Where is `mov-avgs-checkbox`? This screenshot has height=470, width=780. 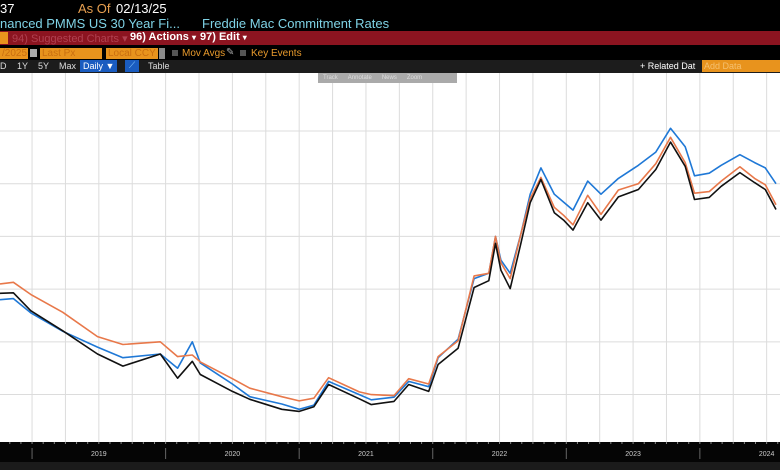 mov-avgs-checkbox is located at coordinates (175, 53).